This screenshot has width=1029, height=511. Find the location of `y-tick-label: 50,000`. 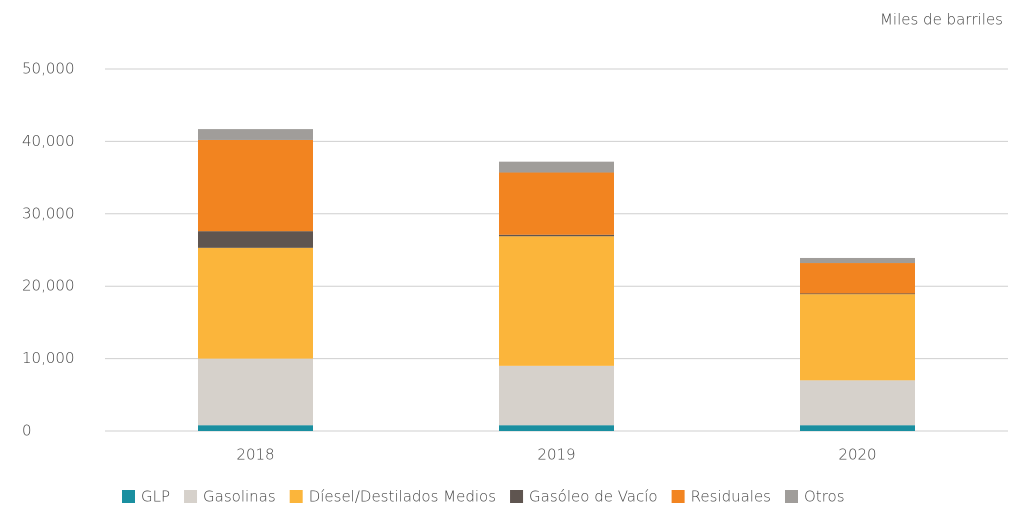

y-tick-label: 50,000 is located at coordinates (48, 69).